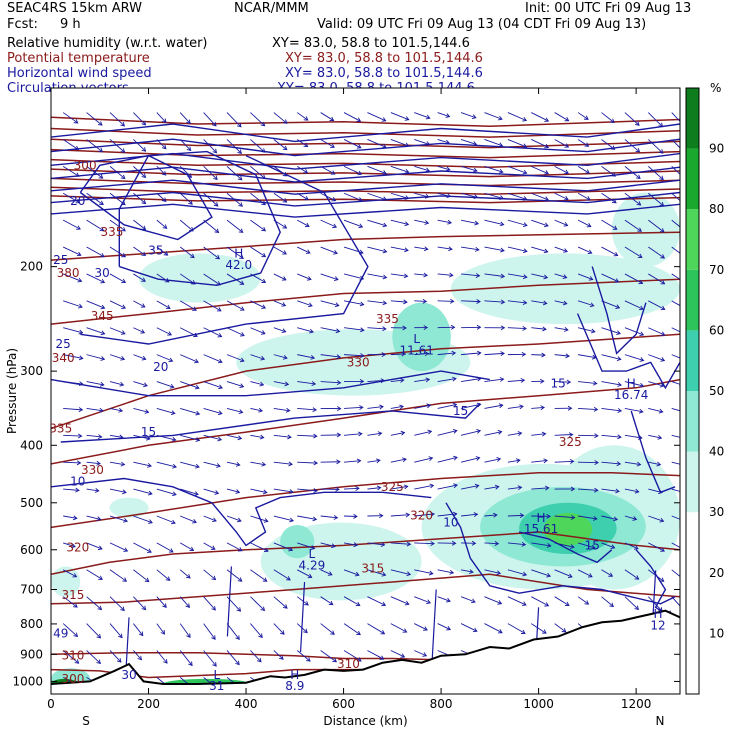 This screenshot has width=740, height=740. I want to click on y-tick-label: 900, so click(31, 654).